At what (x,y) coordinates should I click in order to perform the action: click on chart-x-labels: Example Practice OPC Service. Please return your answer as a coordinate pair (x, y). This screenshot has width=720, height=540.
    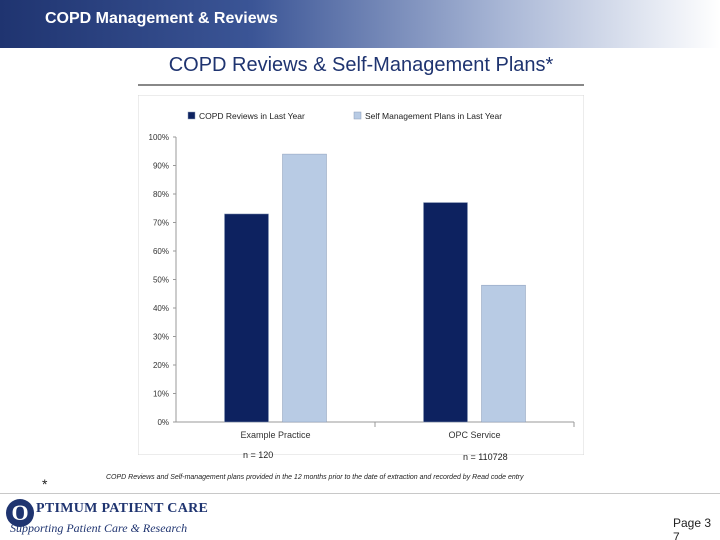
    Looking at the image, I should click on (370, 435).